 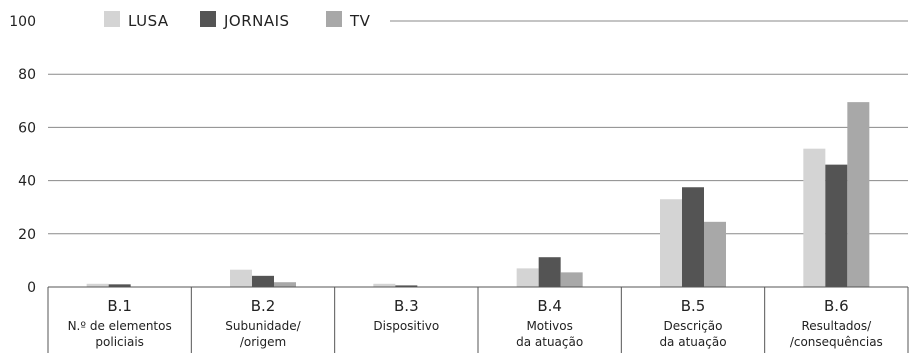 I want to click on y-axis-ticks: 0 20 40 60 80 100, so click(x=22, y=155).